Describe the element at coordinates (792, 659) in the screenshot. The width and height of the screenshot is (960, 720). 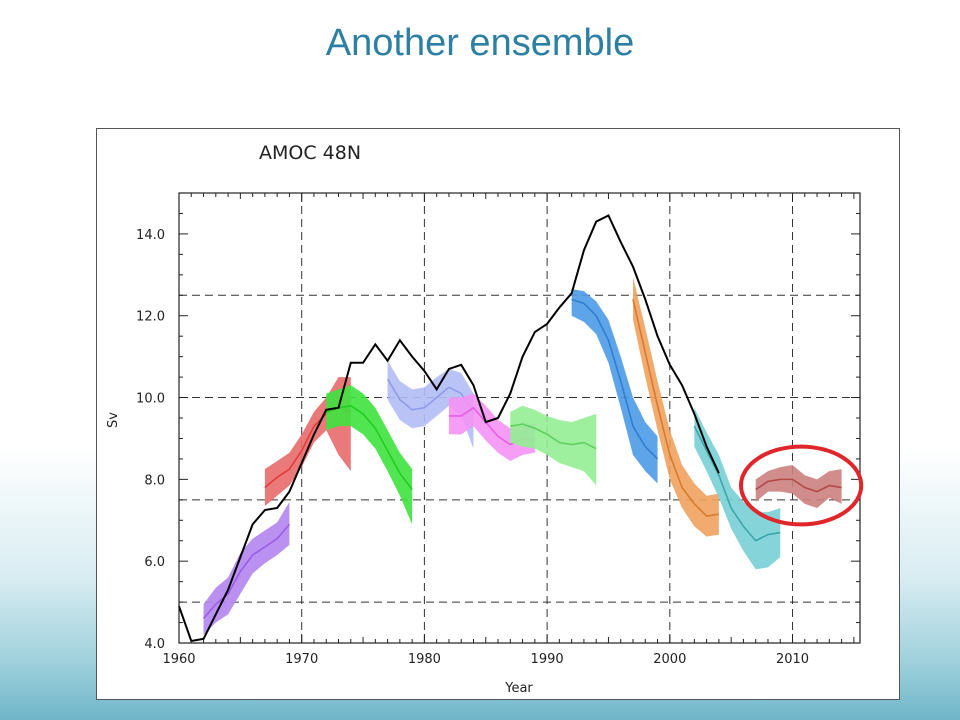
I see `x-tick-label: 2010` at that location.